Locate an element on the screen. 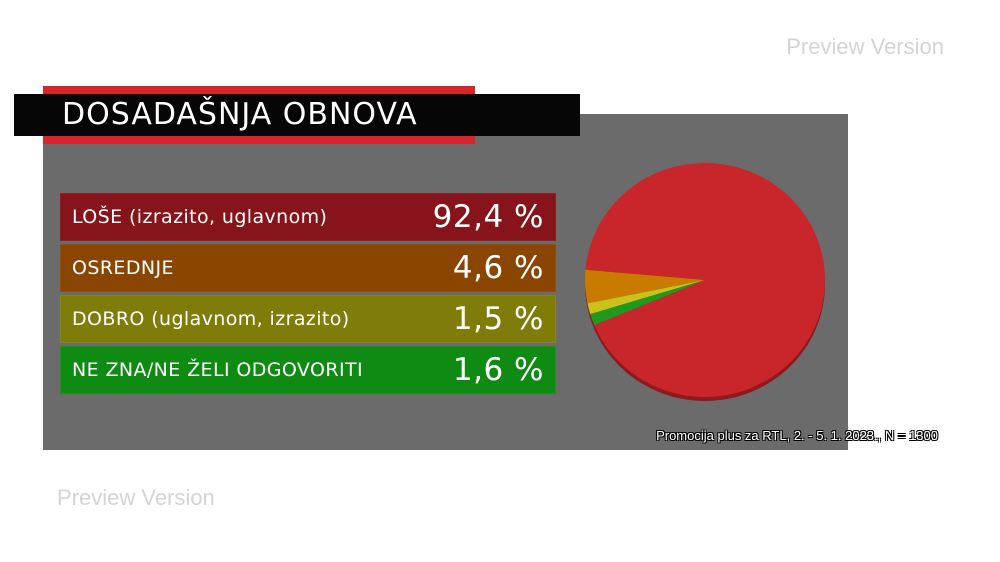 This screenshot has height=562, width=1000. legend-label: DOBRO (uglavnom, izrazito) is located at coordinates (211, 319).